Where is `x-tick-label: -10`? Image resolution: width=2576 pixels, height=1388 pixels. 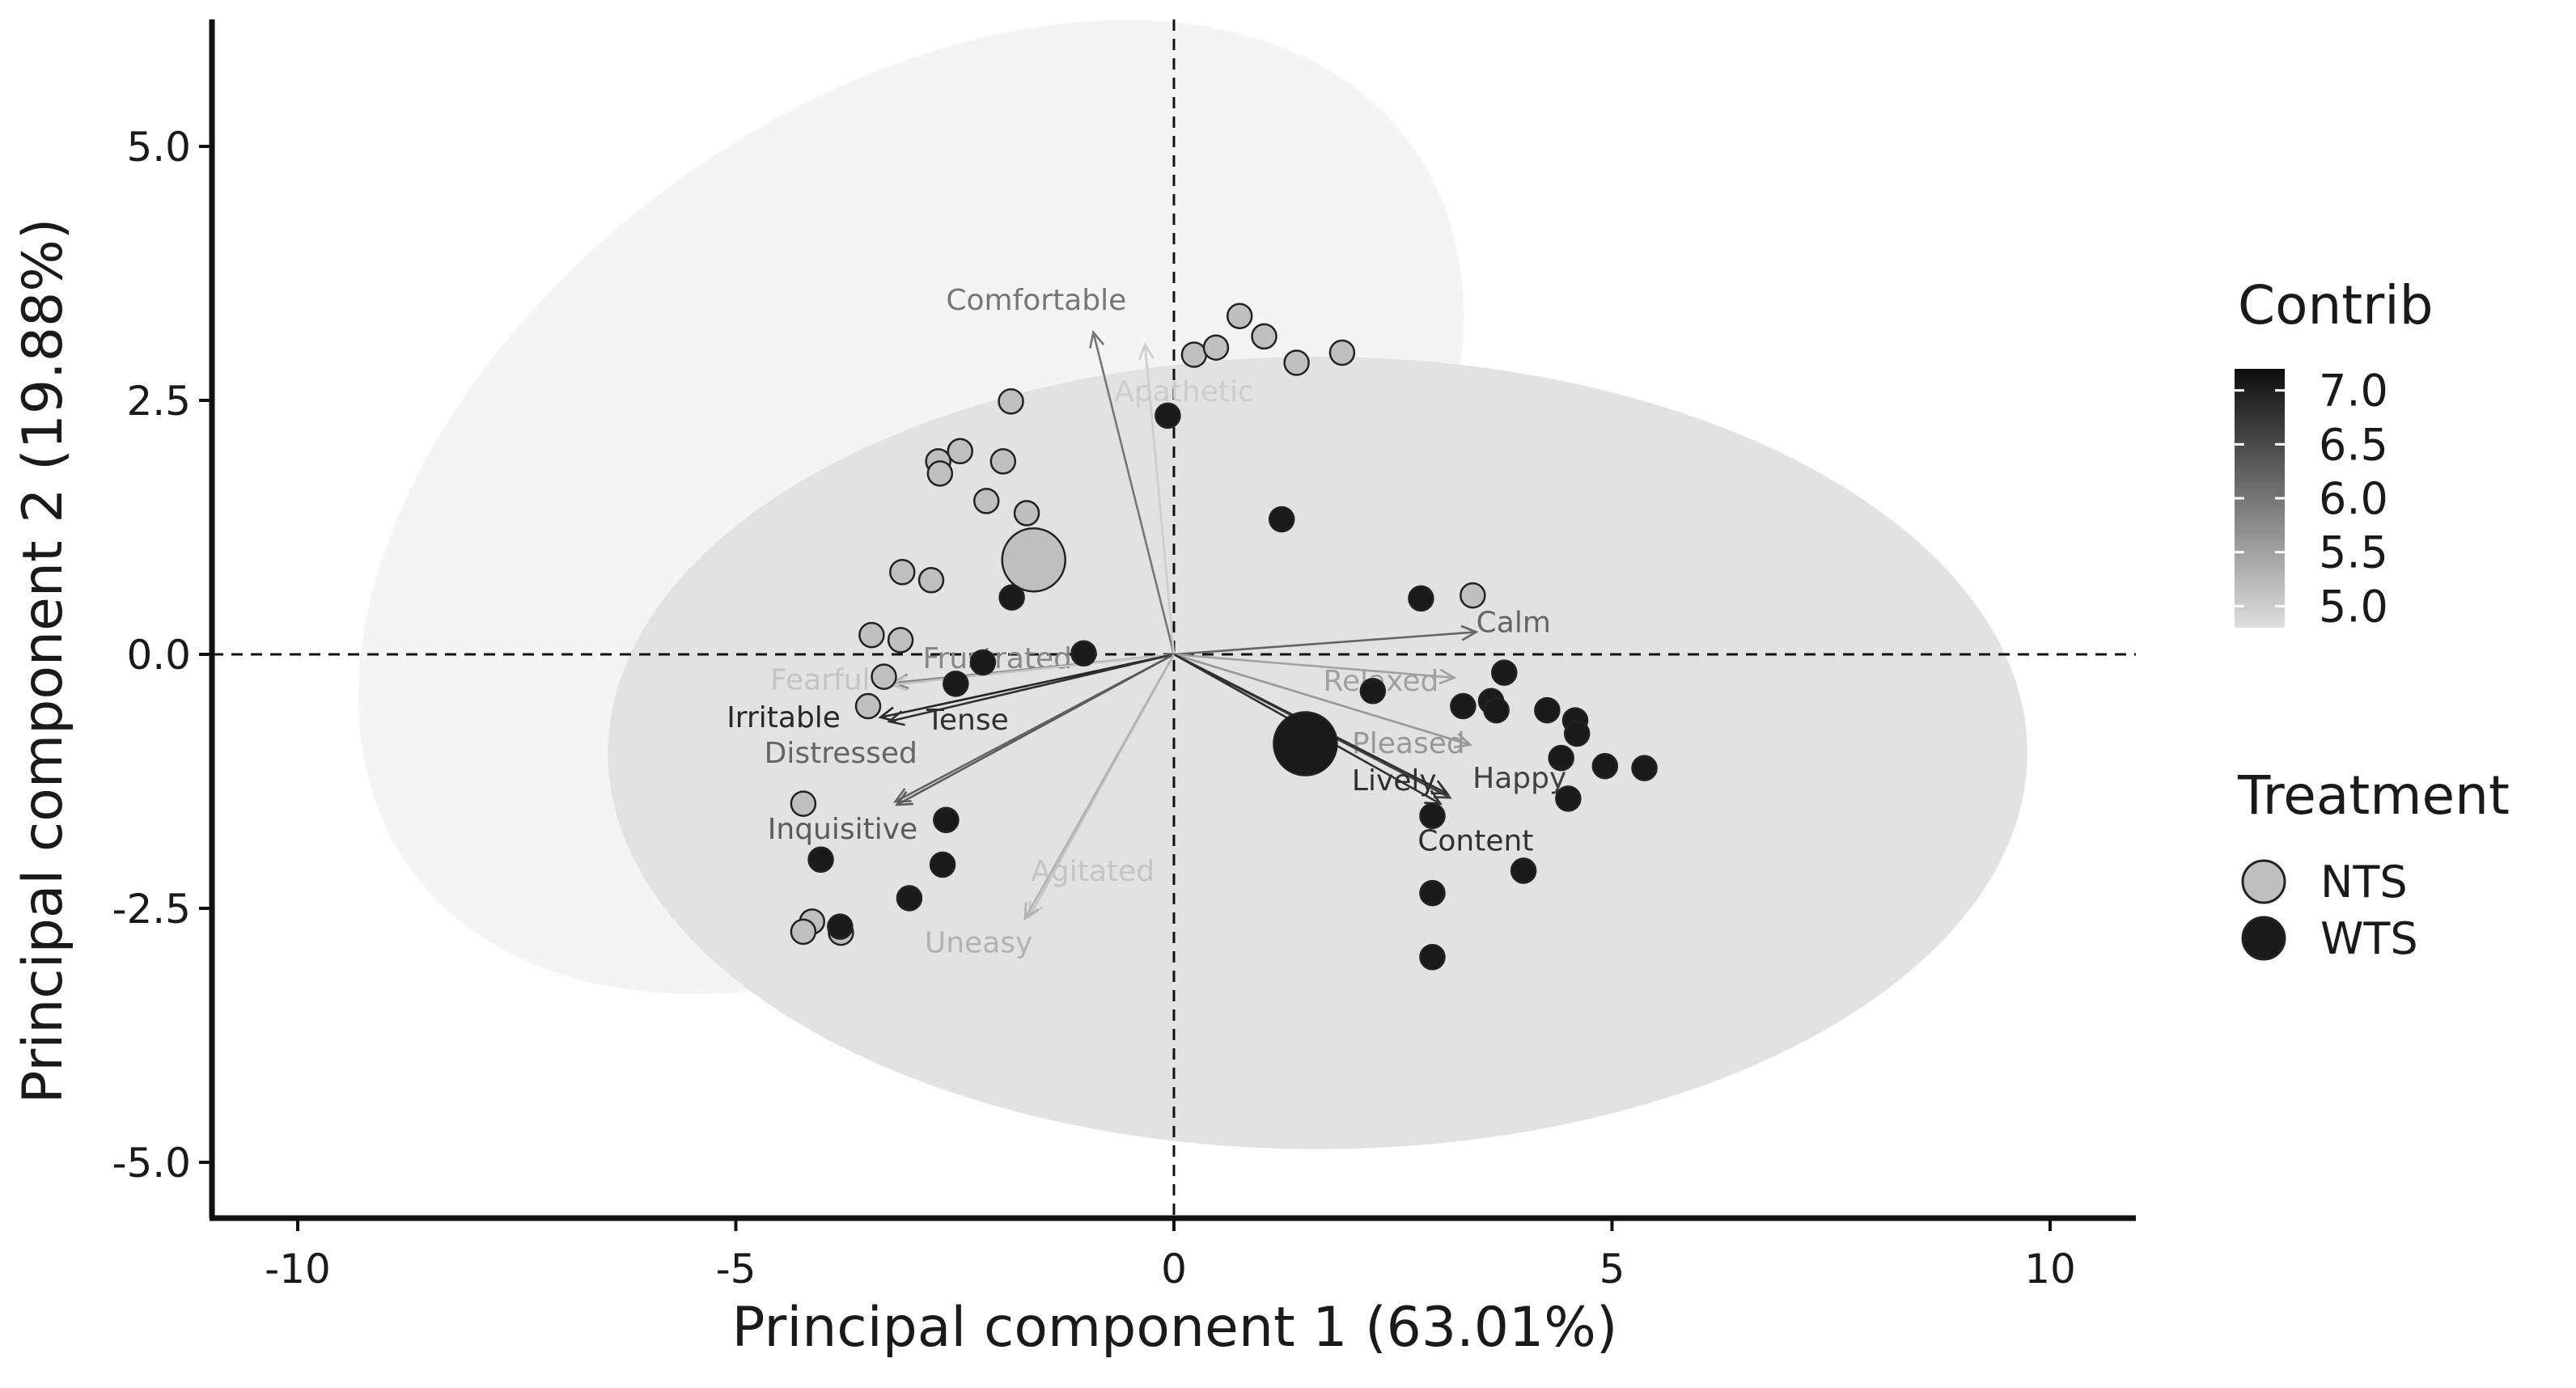 x-tick-label: -10 is located at coordinates (298, 1269).